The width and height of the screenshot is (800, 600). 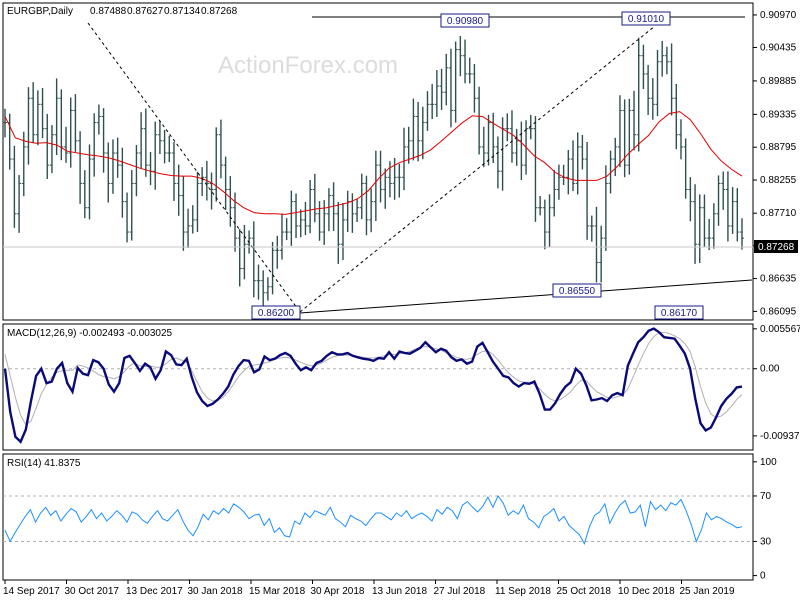 I want to click on ohlc-close: 0.87268, so click(x=219, y=11).